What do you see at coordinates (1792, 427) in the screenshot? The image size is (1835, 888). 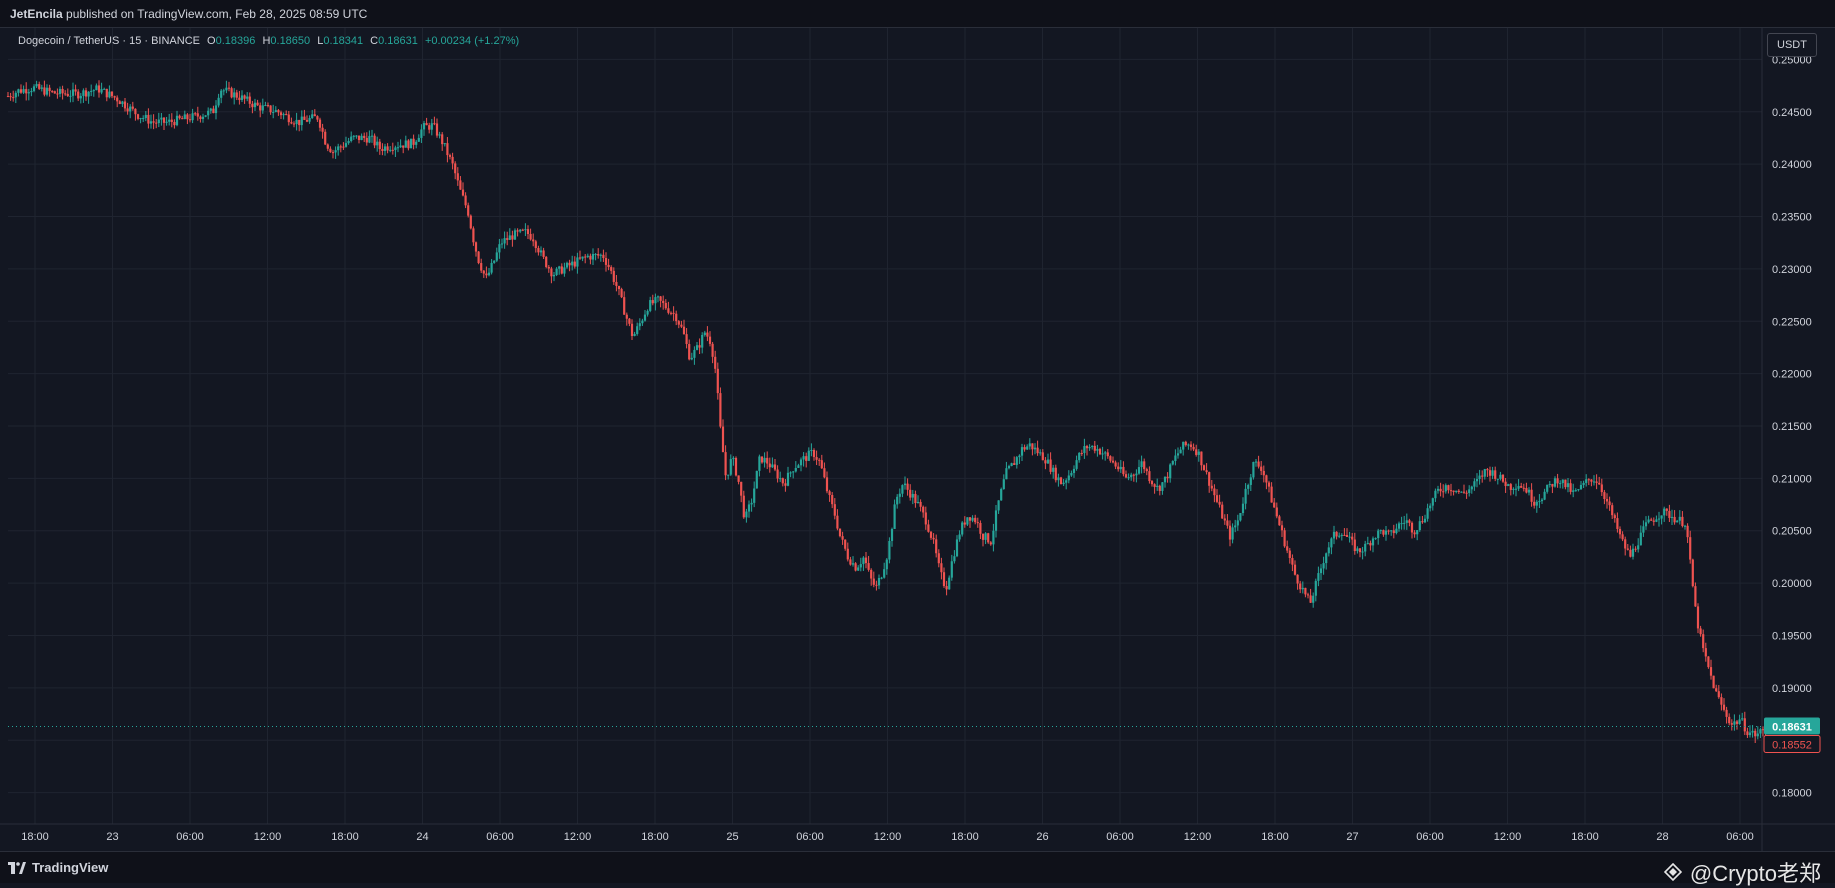 I see `y-tick-label: 0.21500` at bounding box center [1792, 427].